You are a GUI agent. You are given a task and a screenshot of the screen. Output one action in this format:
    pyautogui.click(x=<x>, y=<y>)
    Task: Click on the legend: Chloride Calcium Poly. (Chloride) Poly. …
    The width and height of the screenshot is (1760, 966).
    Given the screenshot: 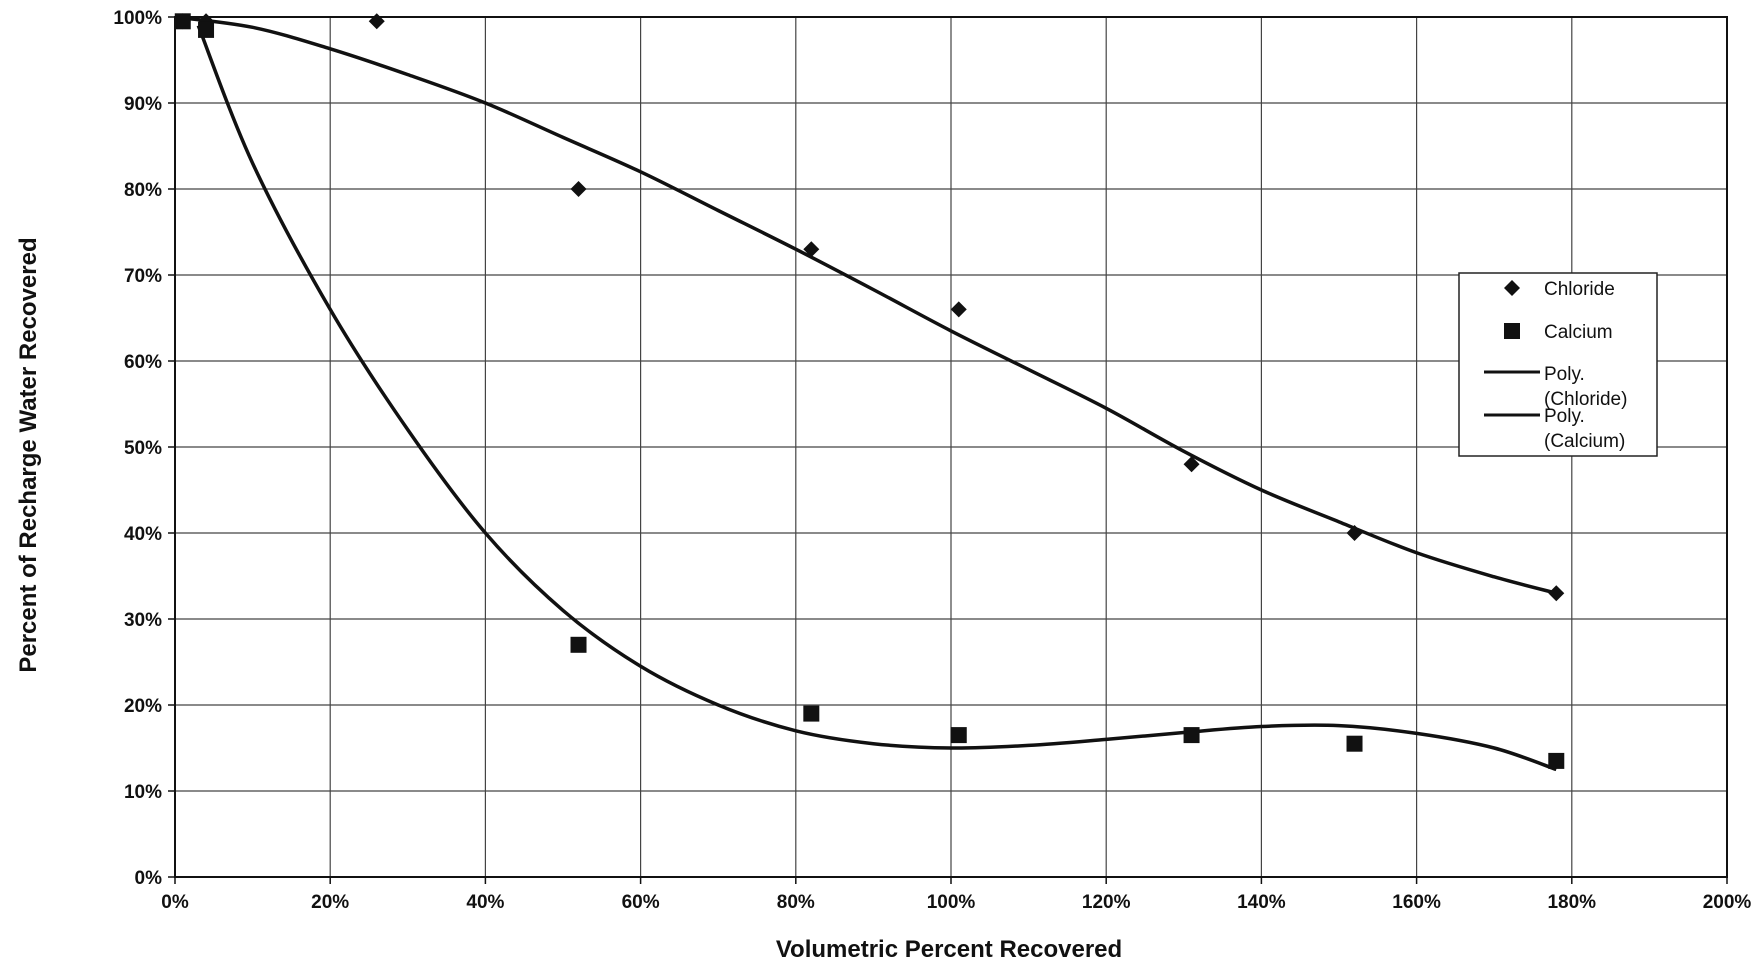 What is the action you would take?
    pyautogui.click(x=1558, y=364)
    